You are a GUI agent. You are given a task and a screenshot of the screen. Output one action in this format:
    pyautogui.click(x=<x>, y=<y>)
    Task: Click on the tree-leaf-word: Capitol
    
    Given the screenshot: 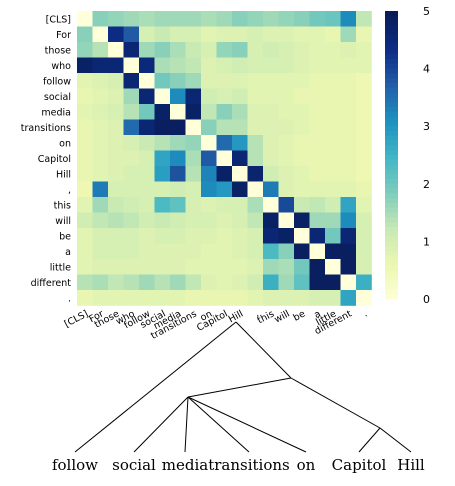 What is the action you would take?
    pyautogui.click(x=359, y=465)
    